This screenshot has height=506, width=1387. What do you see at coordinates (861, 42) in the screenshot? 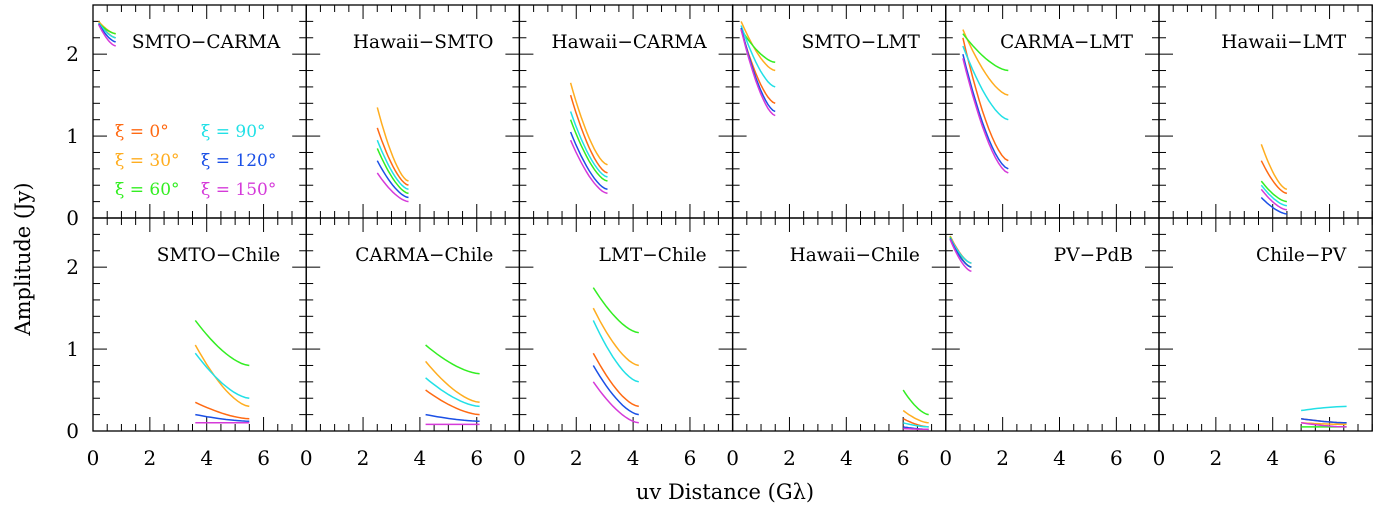
I see `panel-title: SMTO−LMT` at bounding box center [861, 42].